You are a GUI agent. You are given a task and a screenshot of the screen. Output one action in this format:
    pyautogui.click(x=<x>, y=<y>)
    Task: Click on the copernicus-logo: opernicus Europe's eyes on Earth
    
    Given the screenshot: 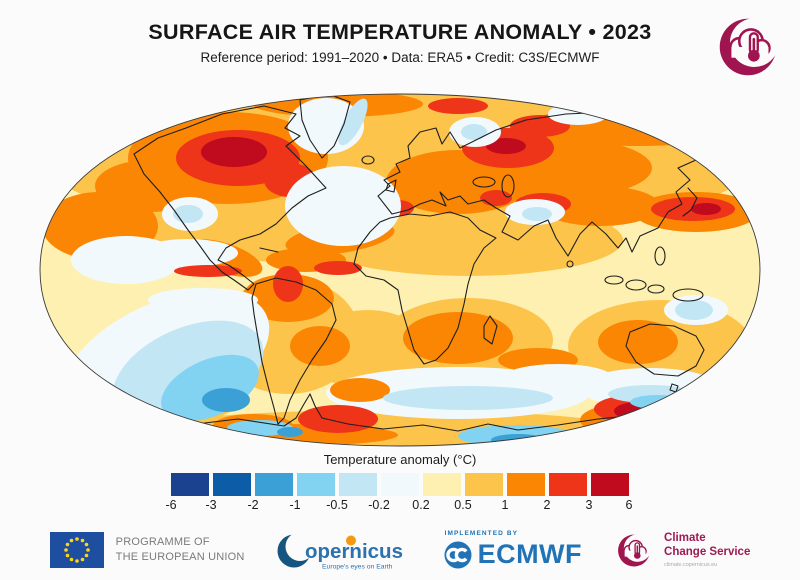 What is the action you would take?
    pyautogui.click(x=344, y=550)
    